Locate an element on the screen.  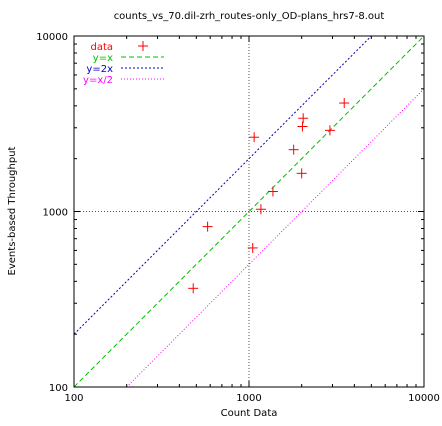
x-tick-label: 10000 is located at coordinates (424, 398).